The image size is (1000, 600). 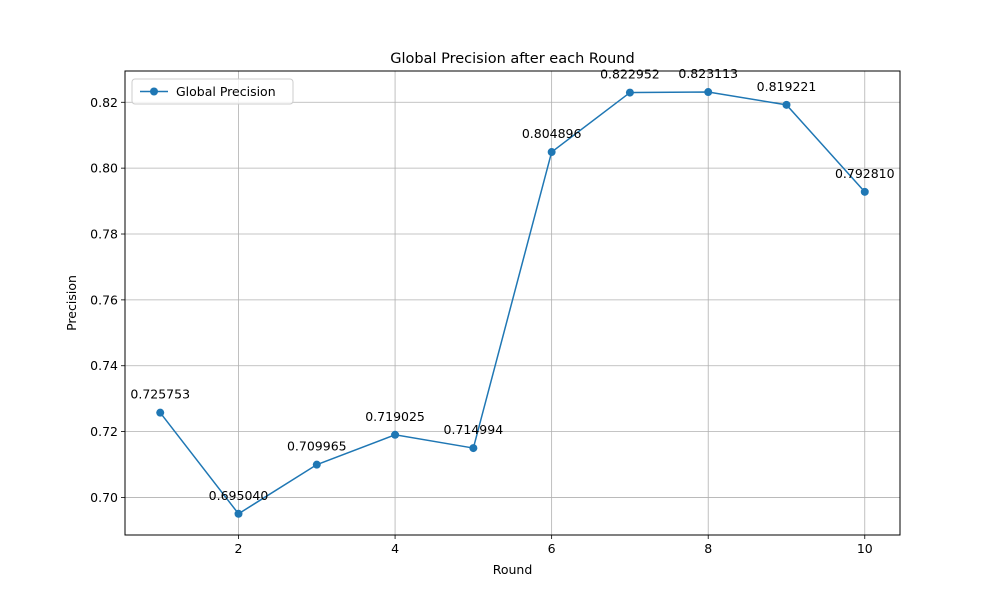 What do you see at coordinates (552, 133) in the screenshot?
I see `data-label: 0.804896` at bounding box center [552, 133].